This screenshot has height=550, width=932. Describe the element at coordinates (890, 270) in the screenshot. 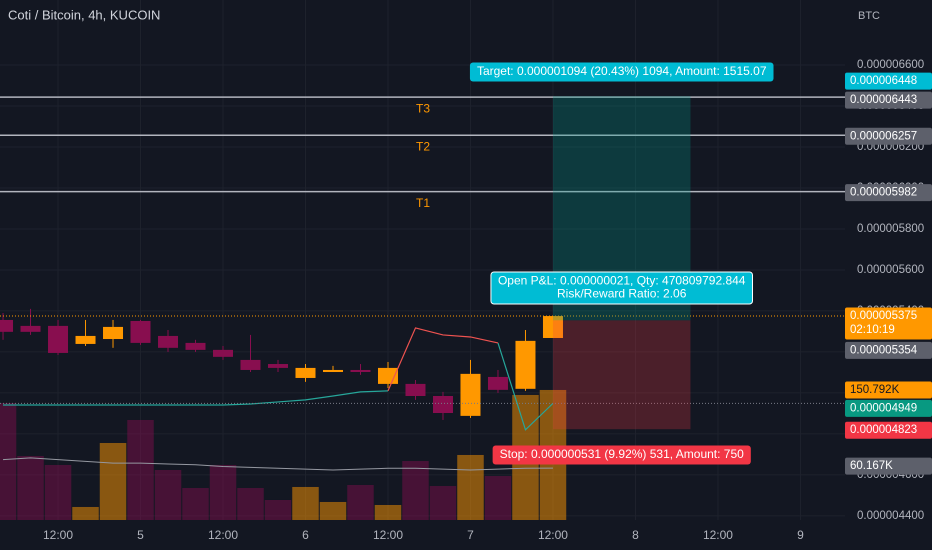

I see `y-tick-label: 0.000005600` at that location.